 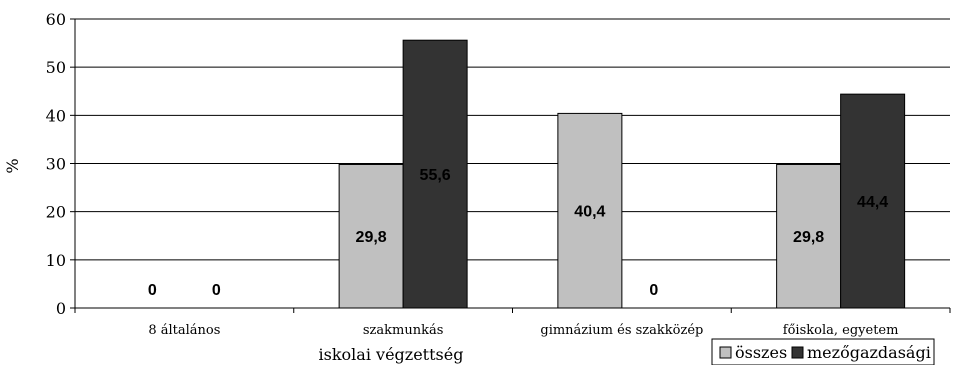 I want to click on y-tick-label: 10, so click(x=56, y=260).